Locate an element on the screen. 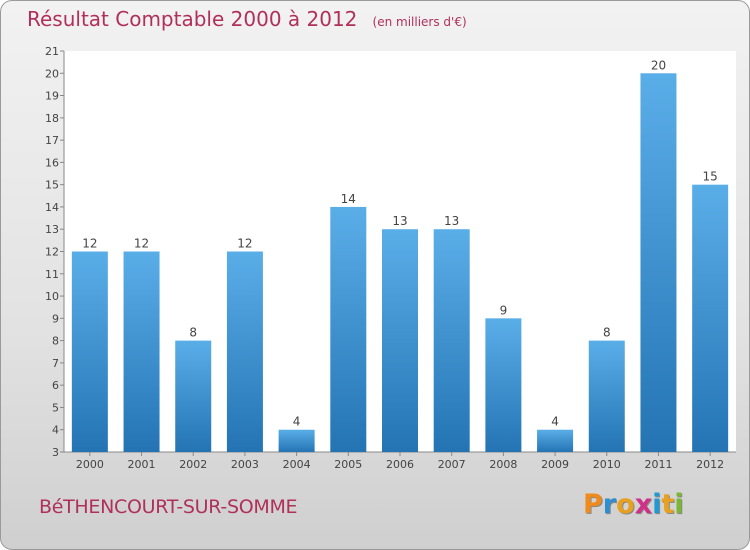  y-tick-label: 18 is located at coordinates (52, 118).